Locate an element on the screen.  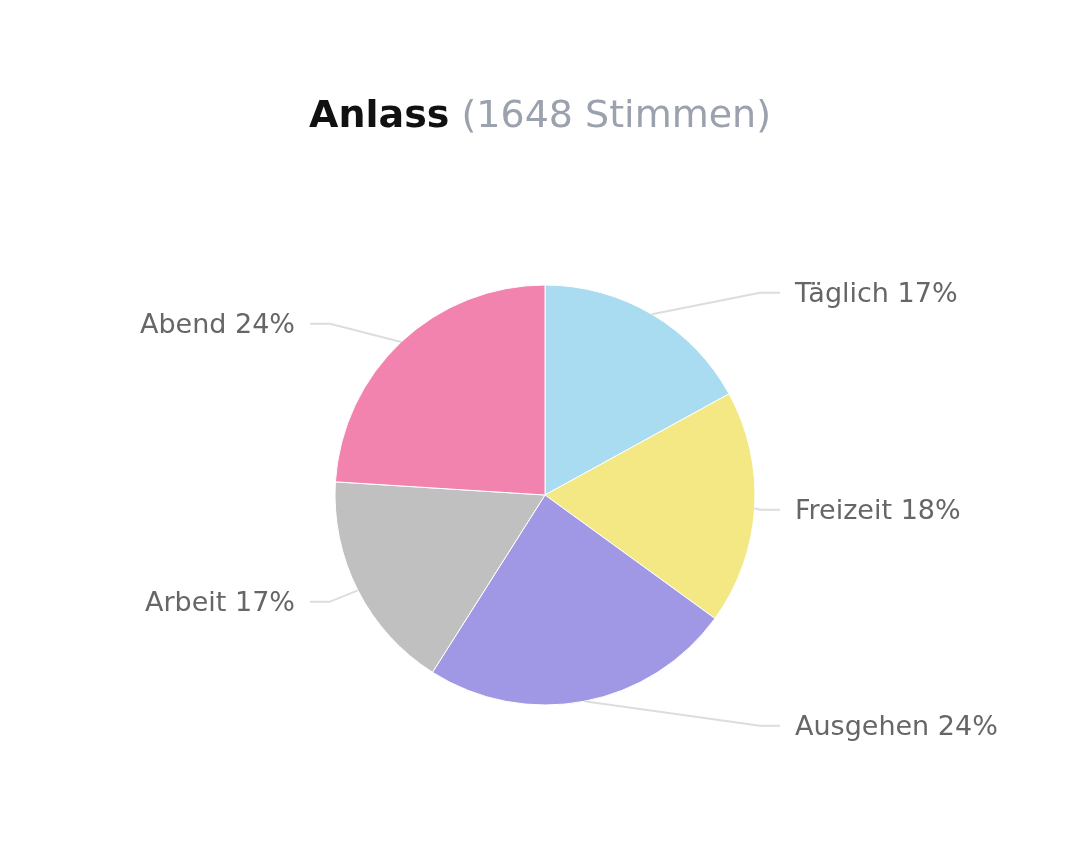
slice-label: Täglich 17% is located at coordinates (876, 293).